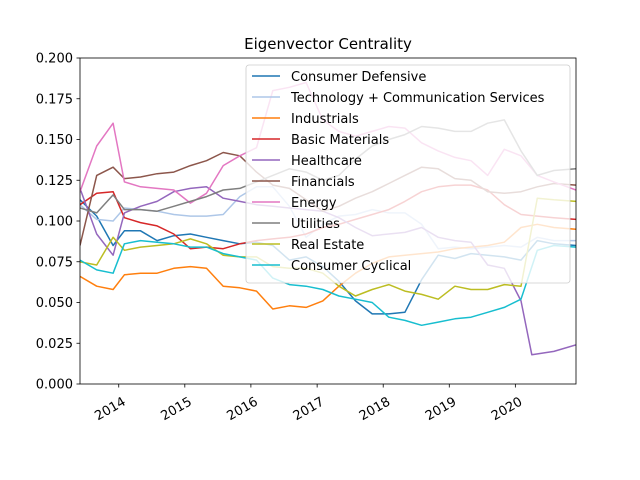 The height and width of the screenshot is (480, 640). What do you see at coordinates (54, 140) in the screenshot?
I see `y-tick-label: 0.150` at bounding box center [54, 140].